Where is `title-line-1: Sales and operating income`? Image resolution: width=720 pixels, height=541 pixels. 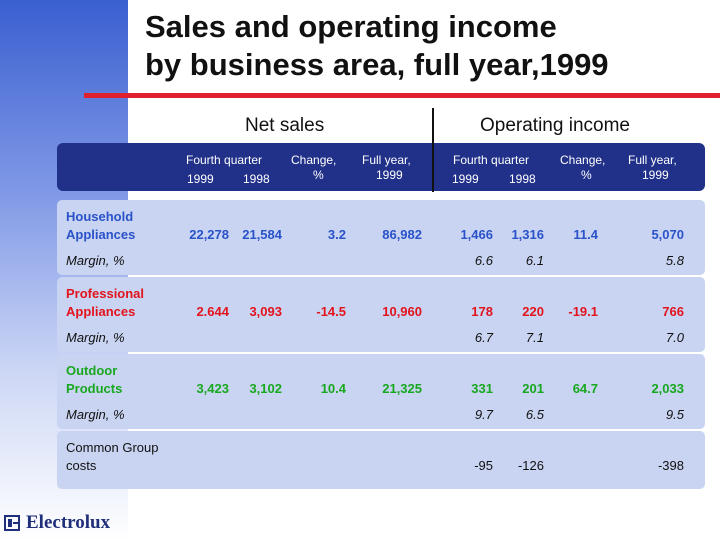
title-line-1: Sales and operating income is located at coordinates (351, 26).